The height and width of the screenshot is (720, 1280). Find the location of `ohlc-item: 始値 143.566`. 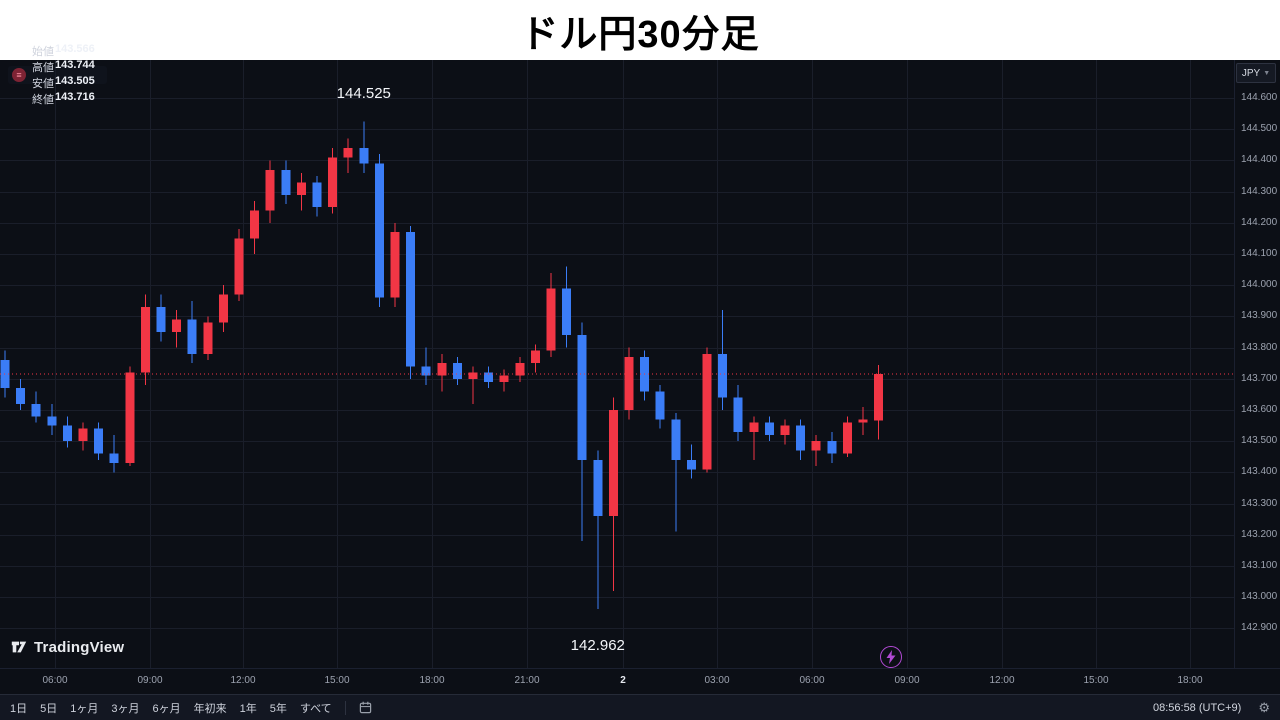

ohlc-item: 始値 143.566 is located at coordinates (63, 51).